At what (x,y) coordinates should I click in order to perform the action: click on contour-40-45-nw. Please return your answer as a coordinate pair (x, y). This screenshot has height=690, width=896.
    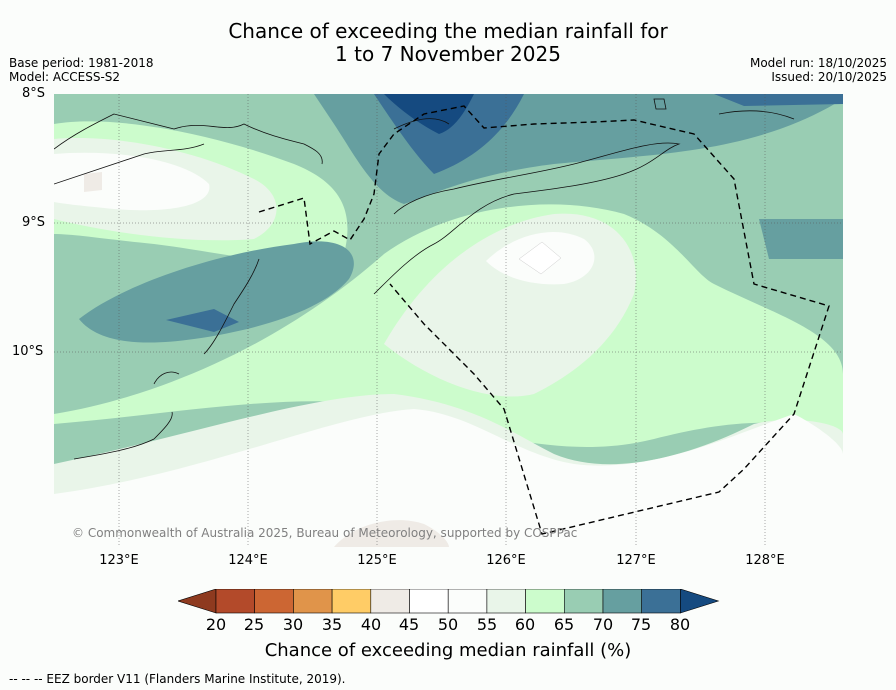
    Looking at the image, I should click on (93, 182).